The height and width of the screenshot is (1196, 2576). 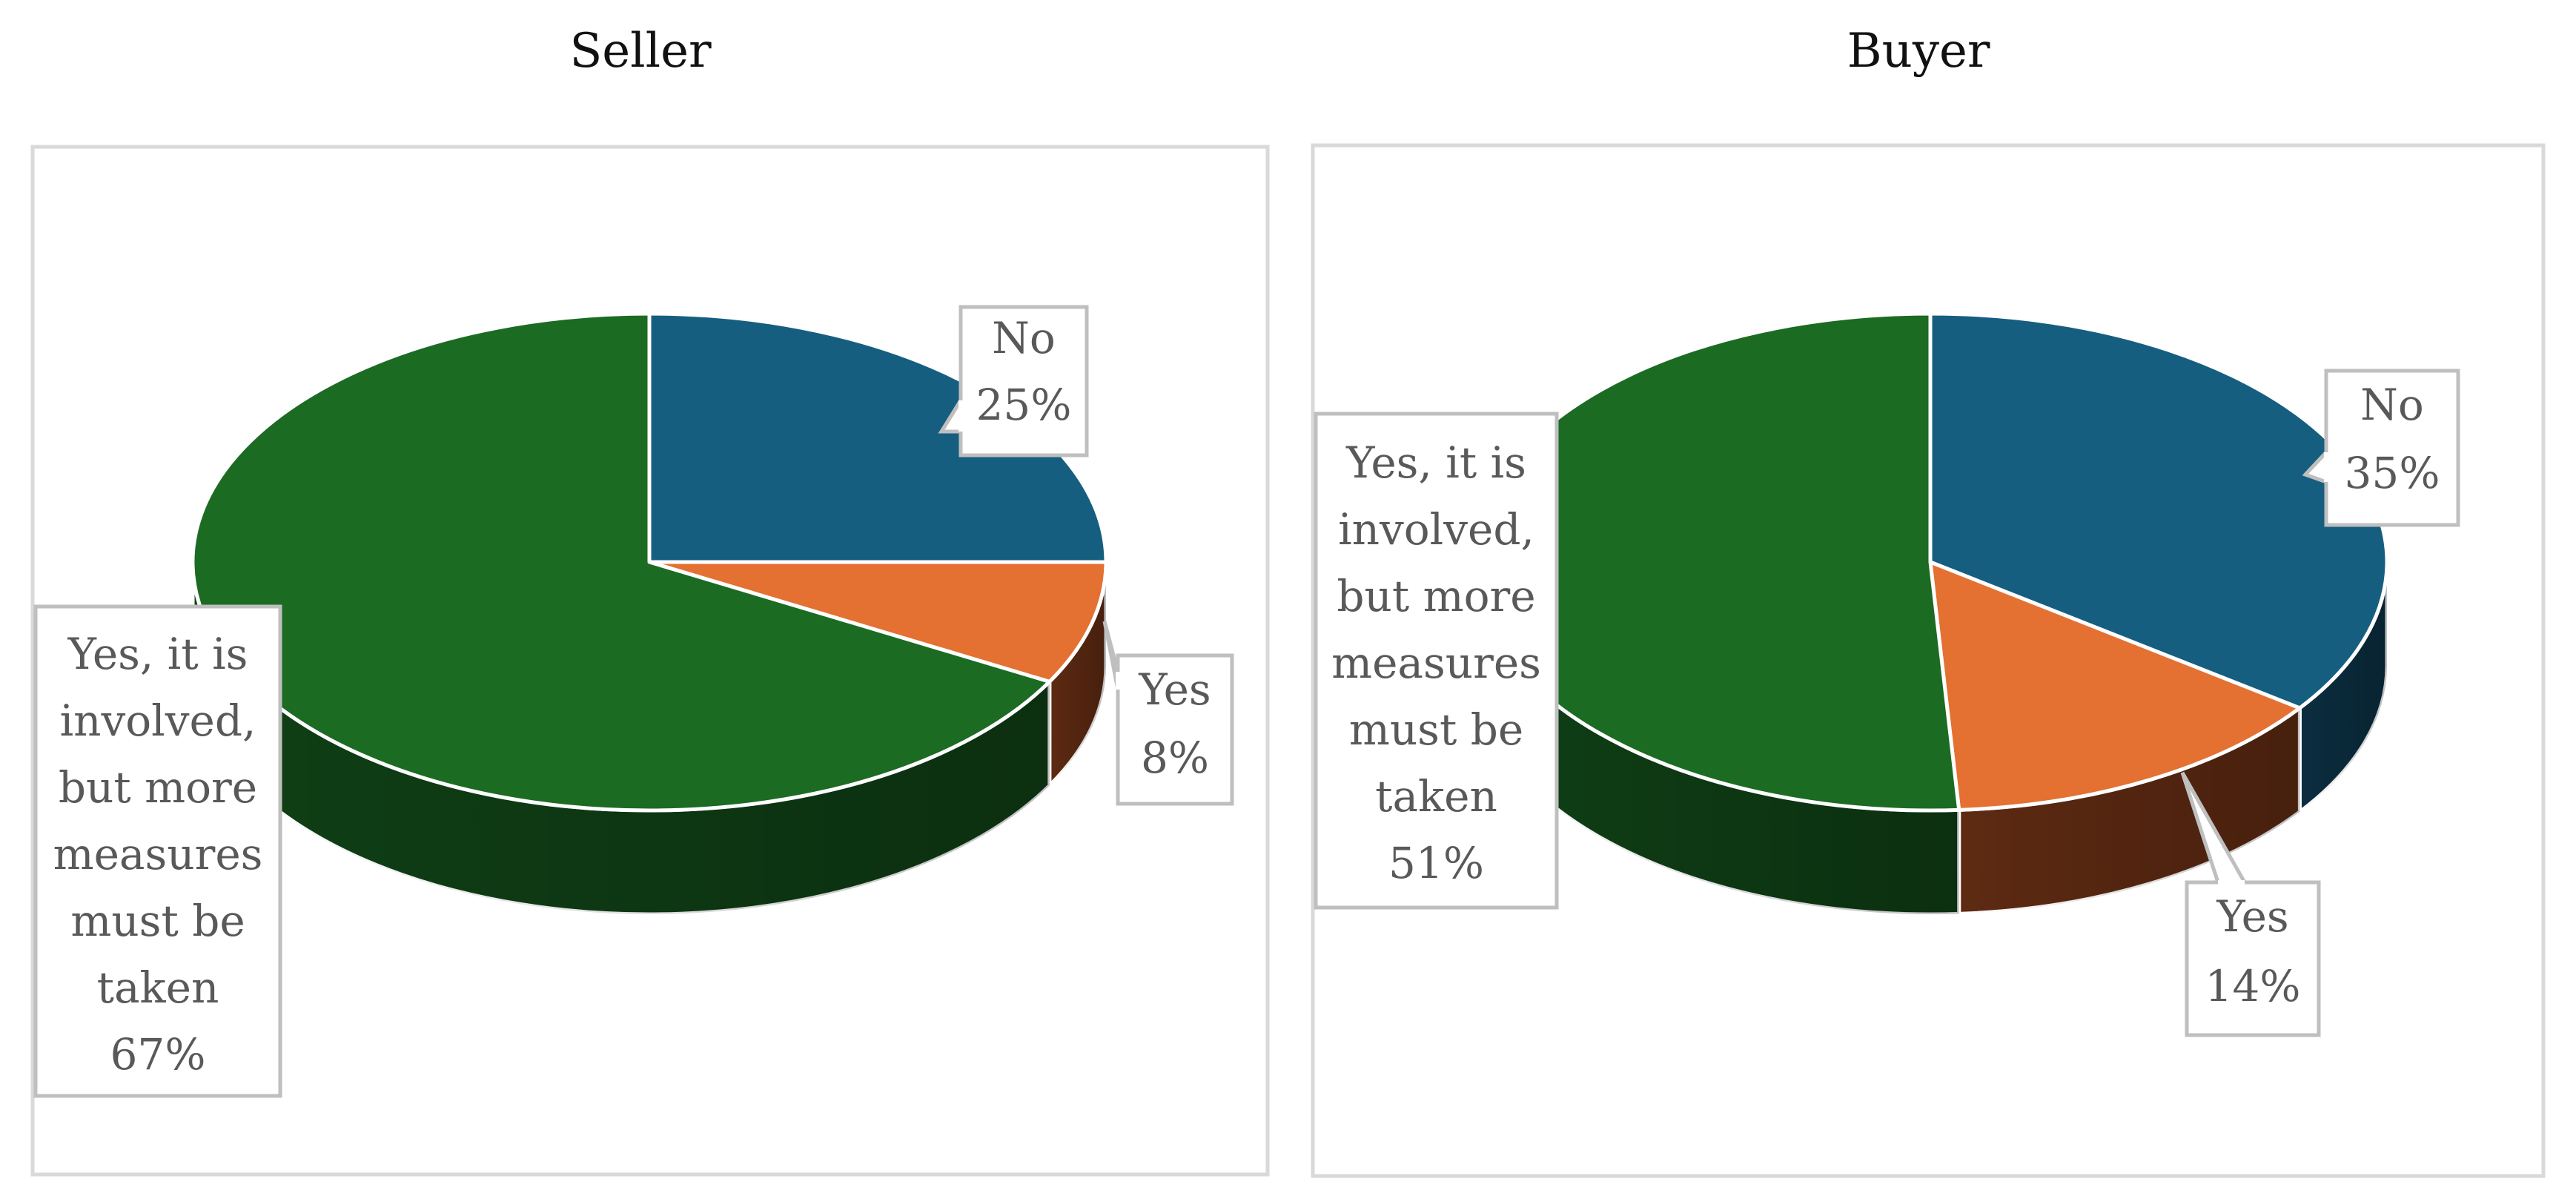 I want to click on buyer-data-label-line: taken, so click(x=1436, y=796).